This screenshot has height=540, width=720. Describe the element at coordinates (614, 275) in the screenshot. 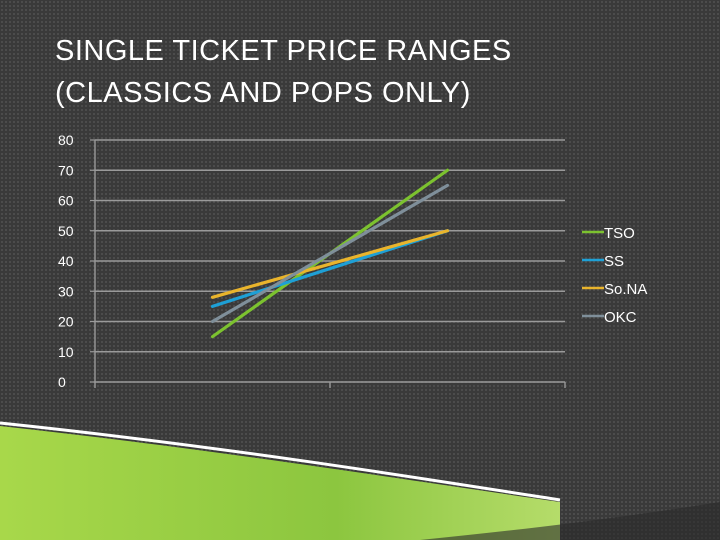

I see `chart-legend: TSO SS So.NA OKC` at that location.